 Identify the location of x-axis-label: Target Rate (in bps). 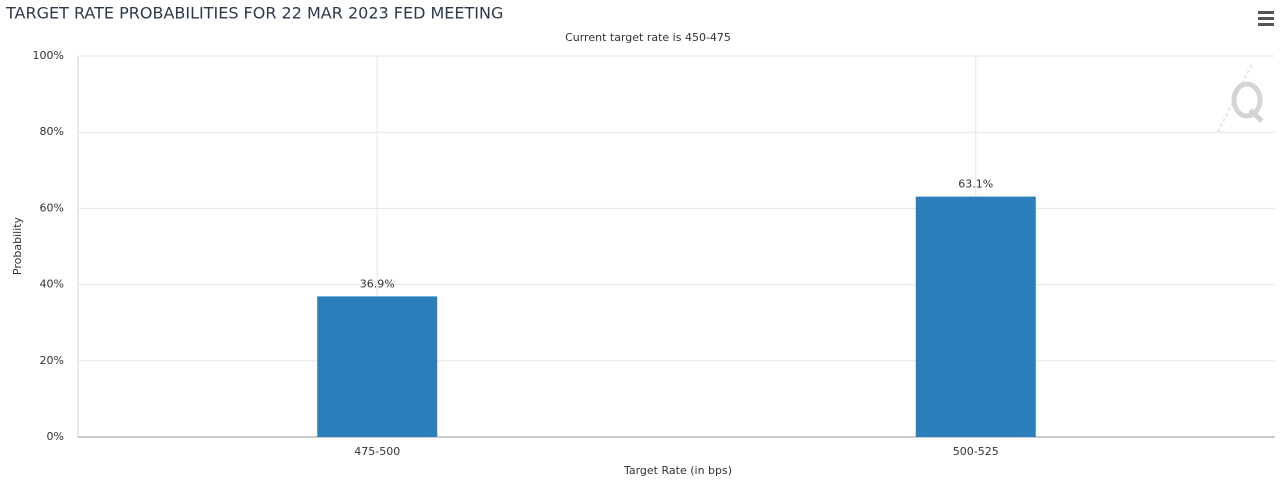
(677, 470).